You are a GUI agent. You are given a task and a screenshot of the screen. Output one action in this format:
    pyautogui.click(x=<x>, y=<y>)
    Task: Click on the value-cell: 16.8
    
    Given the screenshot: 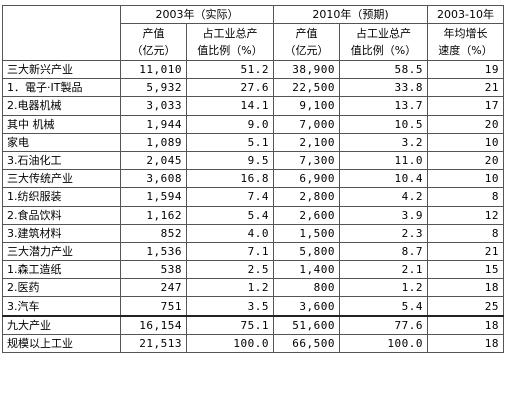 What is the action you would take?
    pyautogui.click(x=230, y=179)
    